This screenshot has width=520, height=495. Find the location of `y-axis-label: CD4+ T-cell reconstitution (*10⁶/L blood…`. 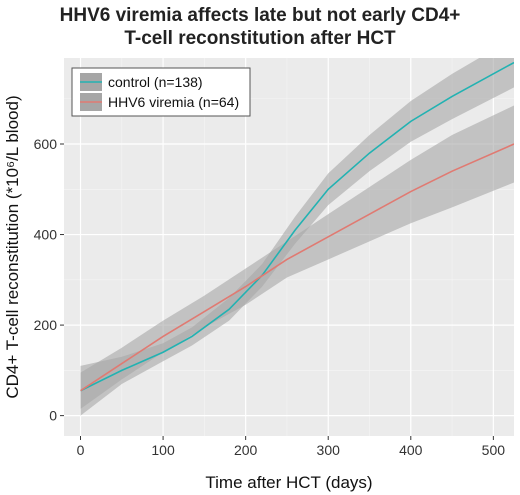

y-axis-label: CD4+ T-cell reconstitution (*10⁶/L blood… is located at coordinates (12, 246).